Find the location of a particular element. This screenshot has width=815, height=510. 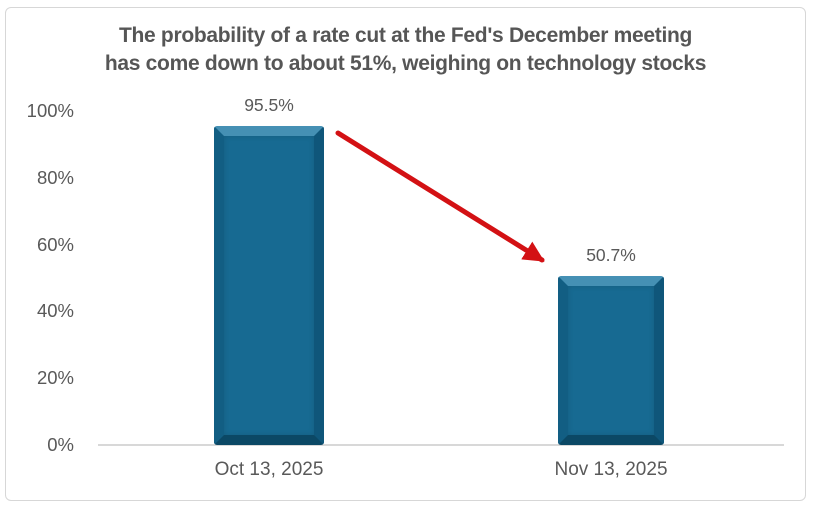

y-axis-tick-label: 40% is located at coordinates (55, 311).